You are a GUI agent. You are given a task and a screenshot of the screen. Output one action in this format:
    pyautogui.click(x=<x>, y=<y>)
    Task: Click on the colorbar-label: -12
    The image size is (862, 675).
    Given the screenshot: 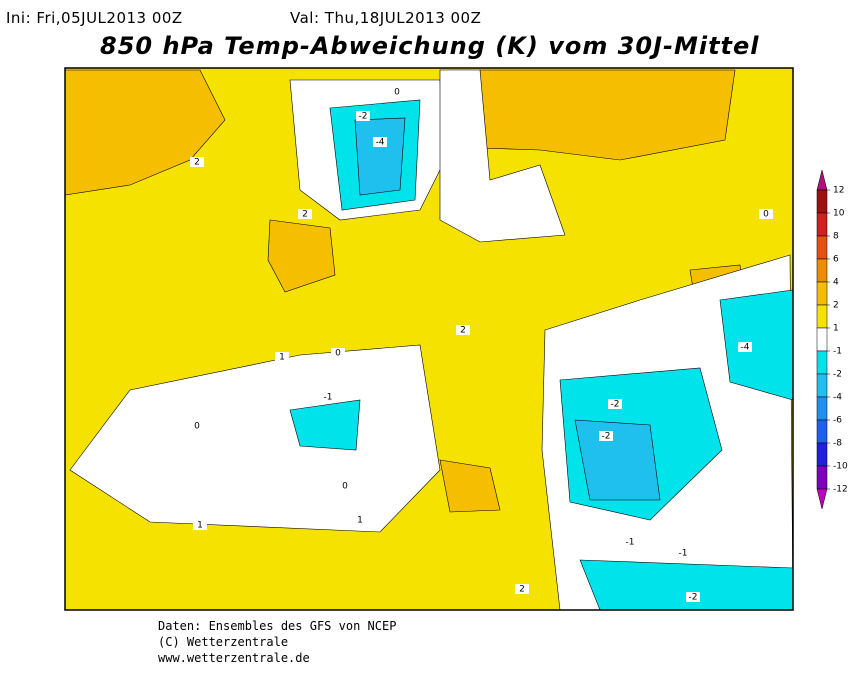 What is the action you would take?
    pyautogui.click(x=840, y=490)
    